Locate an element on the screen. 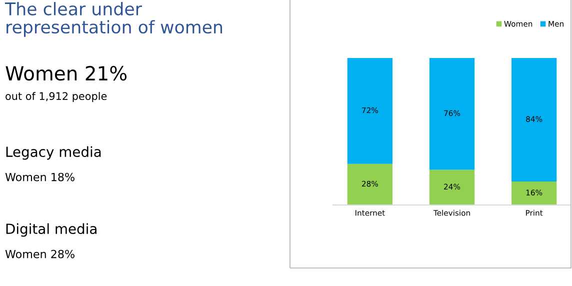 The height and width of the screenshot is (286, 572). text: The clear under representation of women is located at coordinates (113, 19).